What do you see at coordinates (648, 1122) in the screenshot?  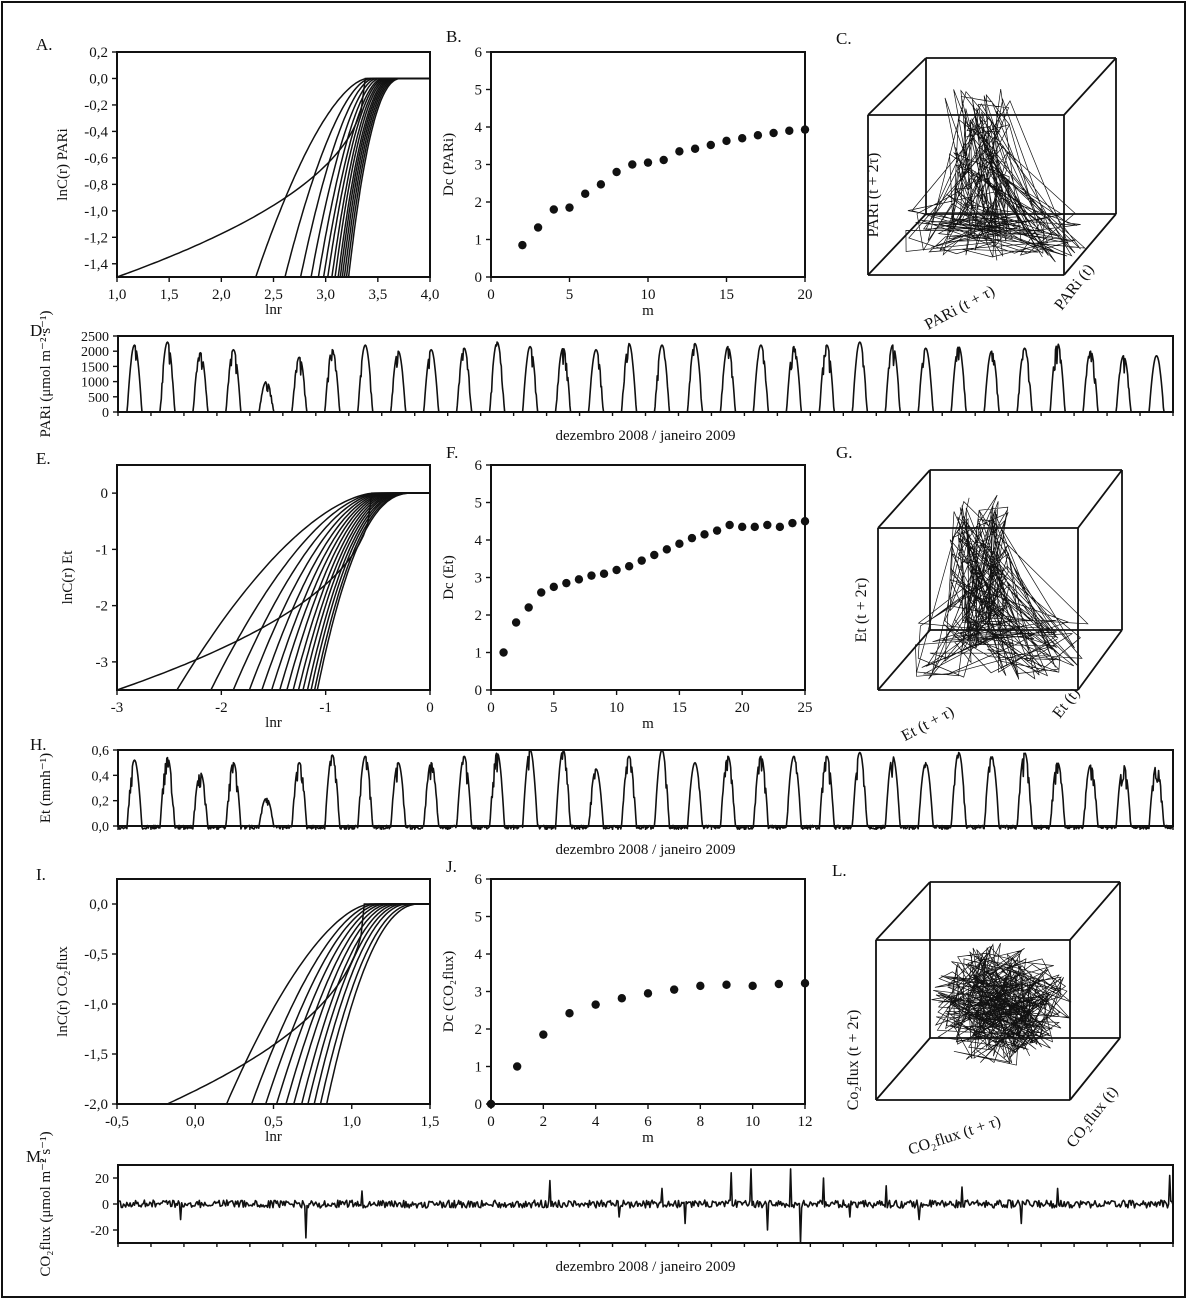 I see `x-tick-label: 6` at bounding box center [648, 1122].